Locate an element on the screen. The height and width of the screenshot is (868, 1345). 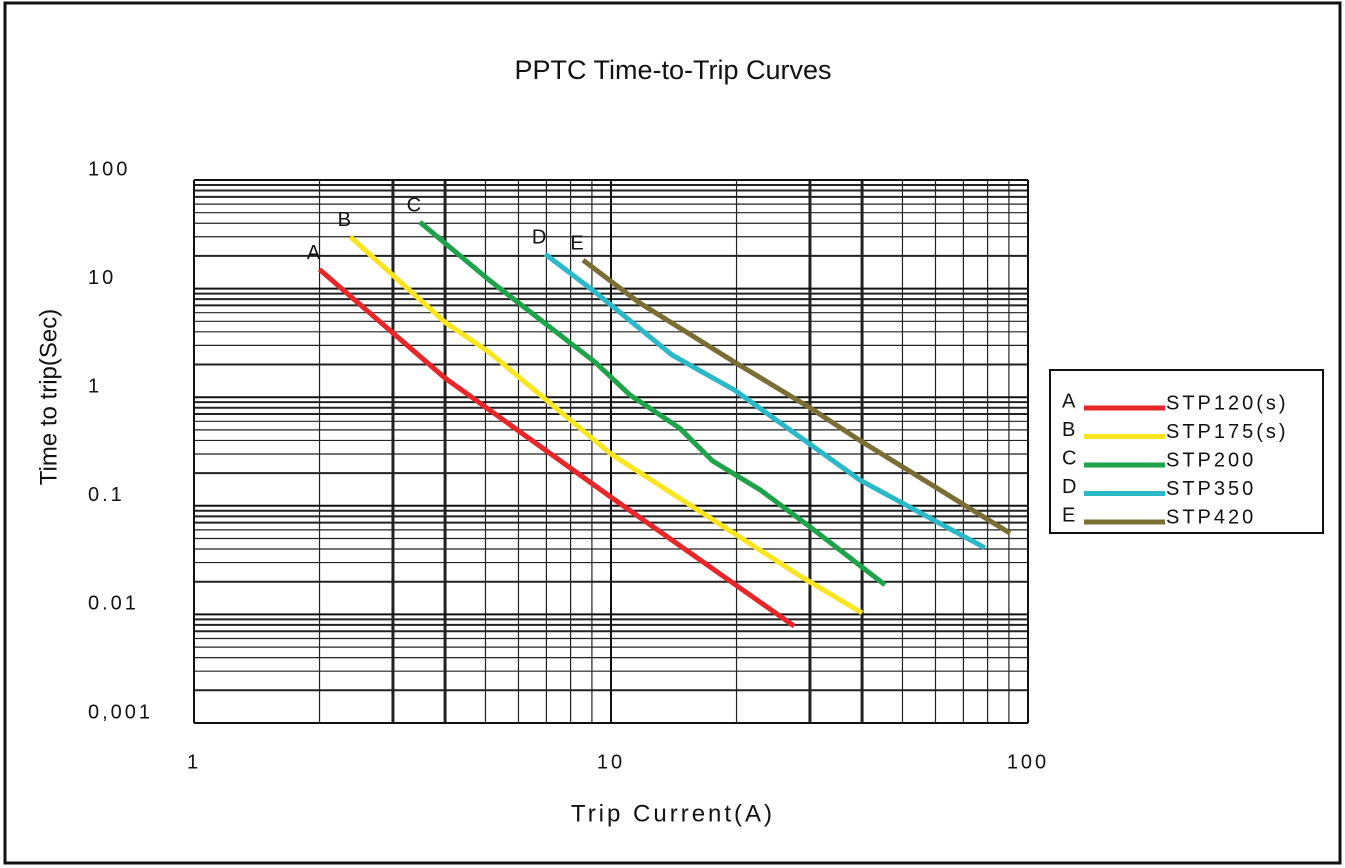
legend-letter: E is located at coordinates (1068, 515).